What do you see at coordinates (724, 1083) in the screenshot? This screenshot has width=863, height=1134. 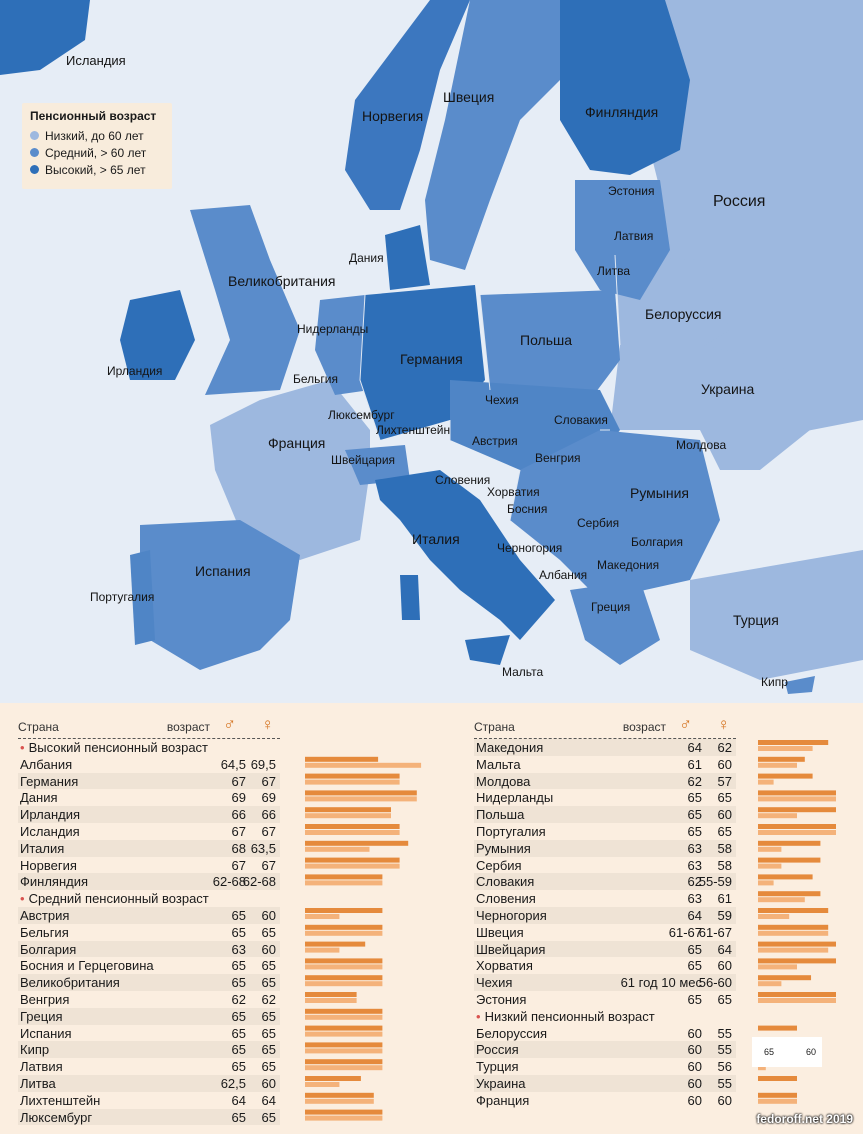 I see `female-age: 55` at bounding box center [724, 1083].